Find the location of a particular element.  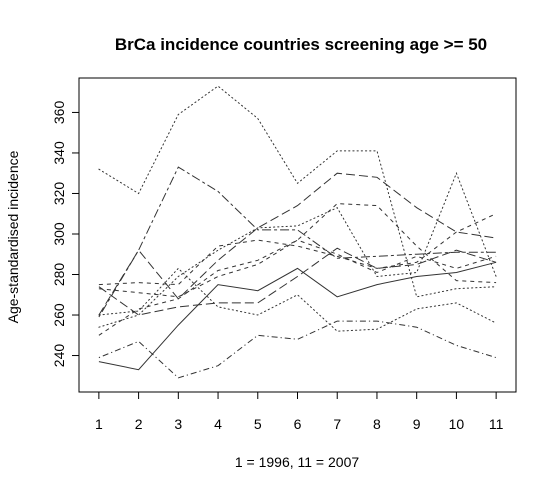

x-tick-label: 6 is located at coordinates (298, 424).